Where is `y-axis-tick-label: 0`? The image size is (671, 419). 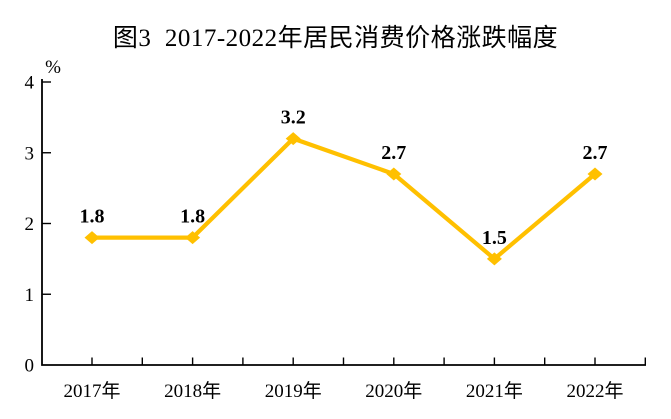
y-axis-tick-label: 0 is located at coordinates (30, 366).